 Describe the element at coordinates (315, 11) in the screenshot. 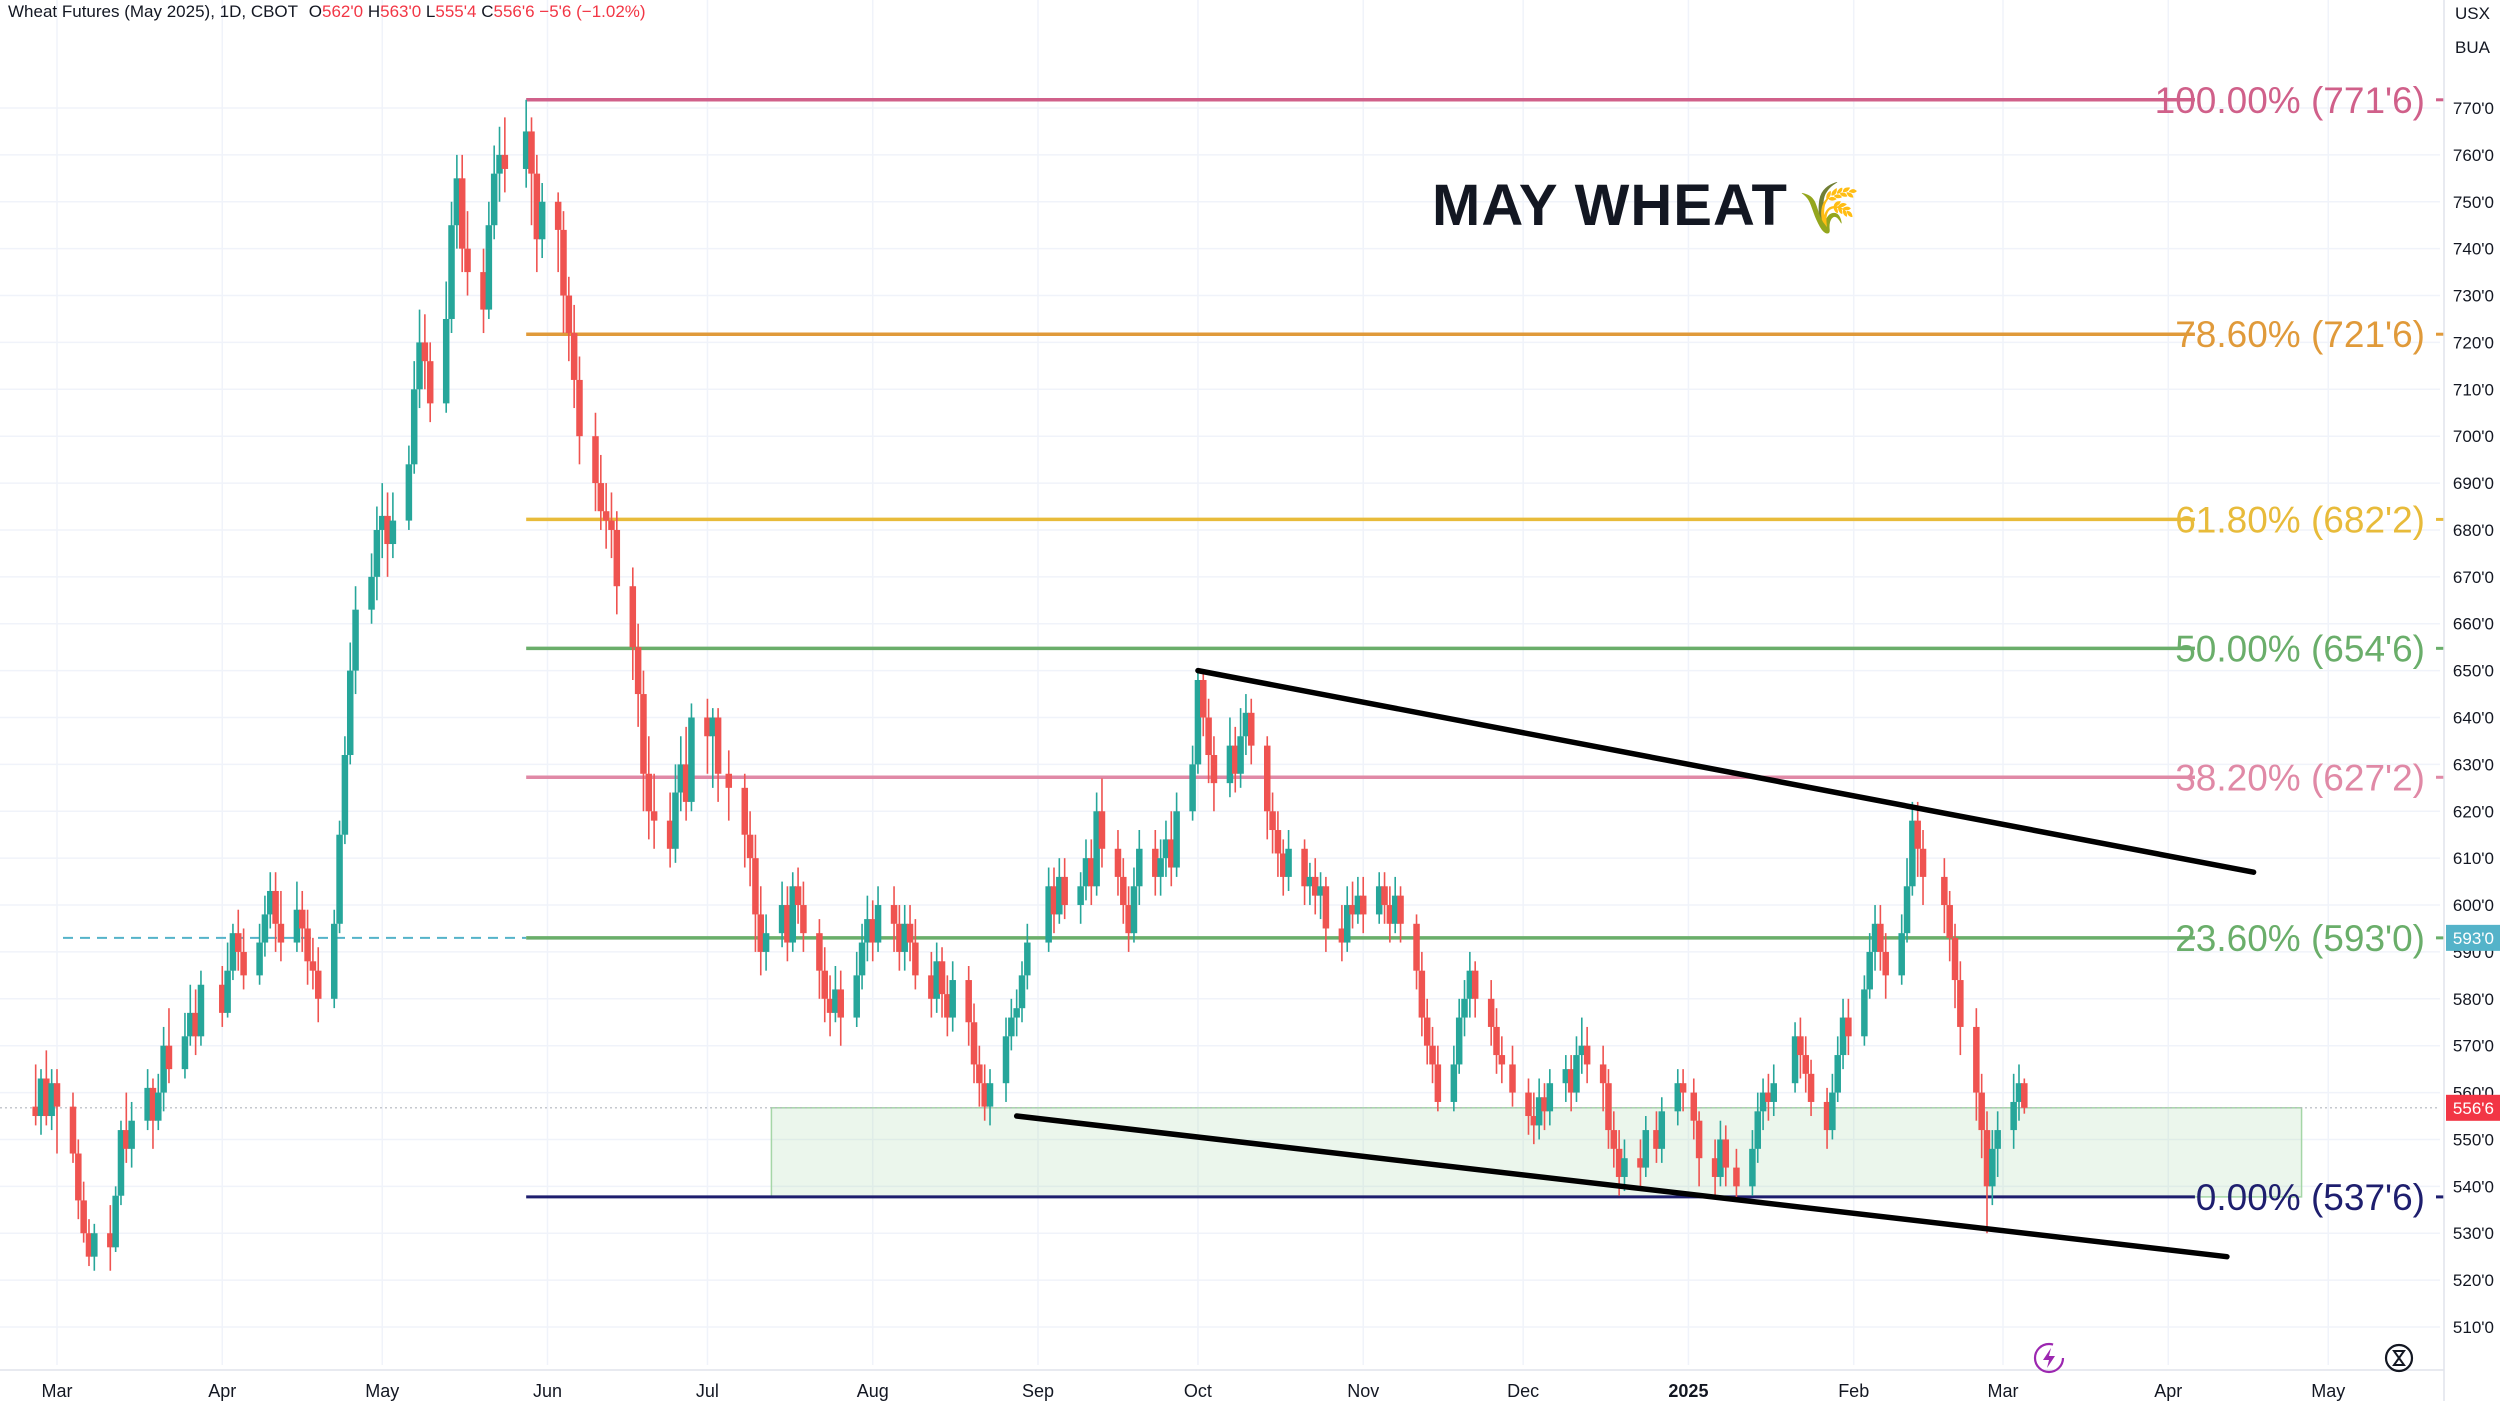

I see `open-label: O` at that location.